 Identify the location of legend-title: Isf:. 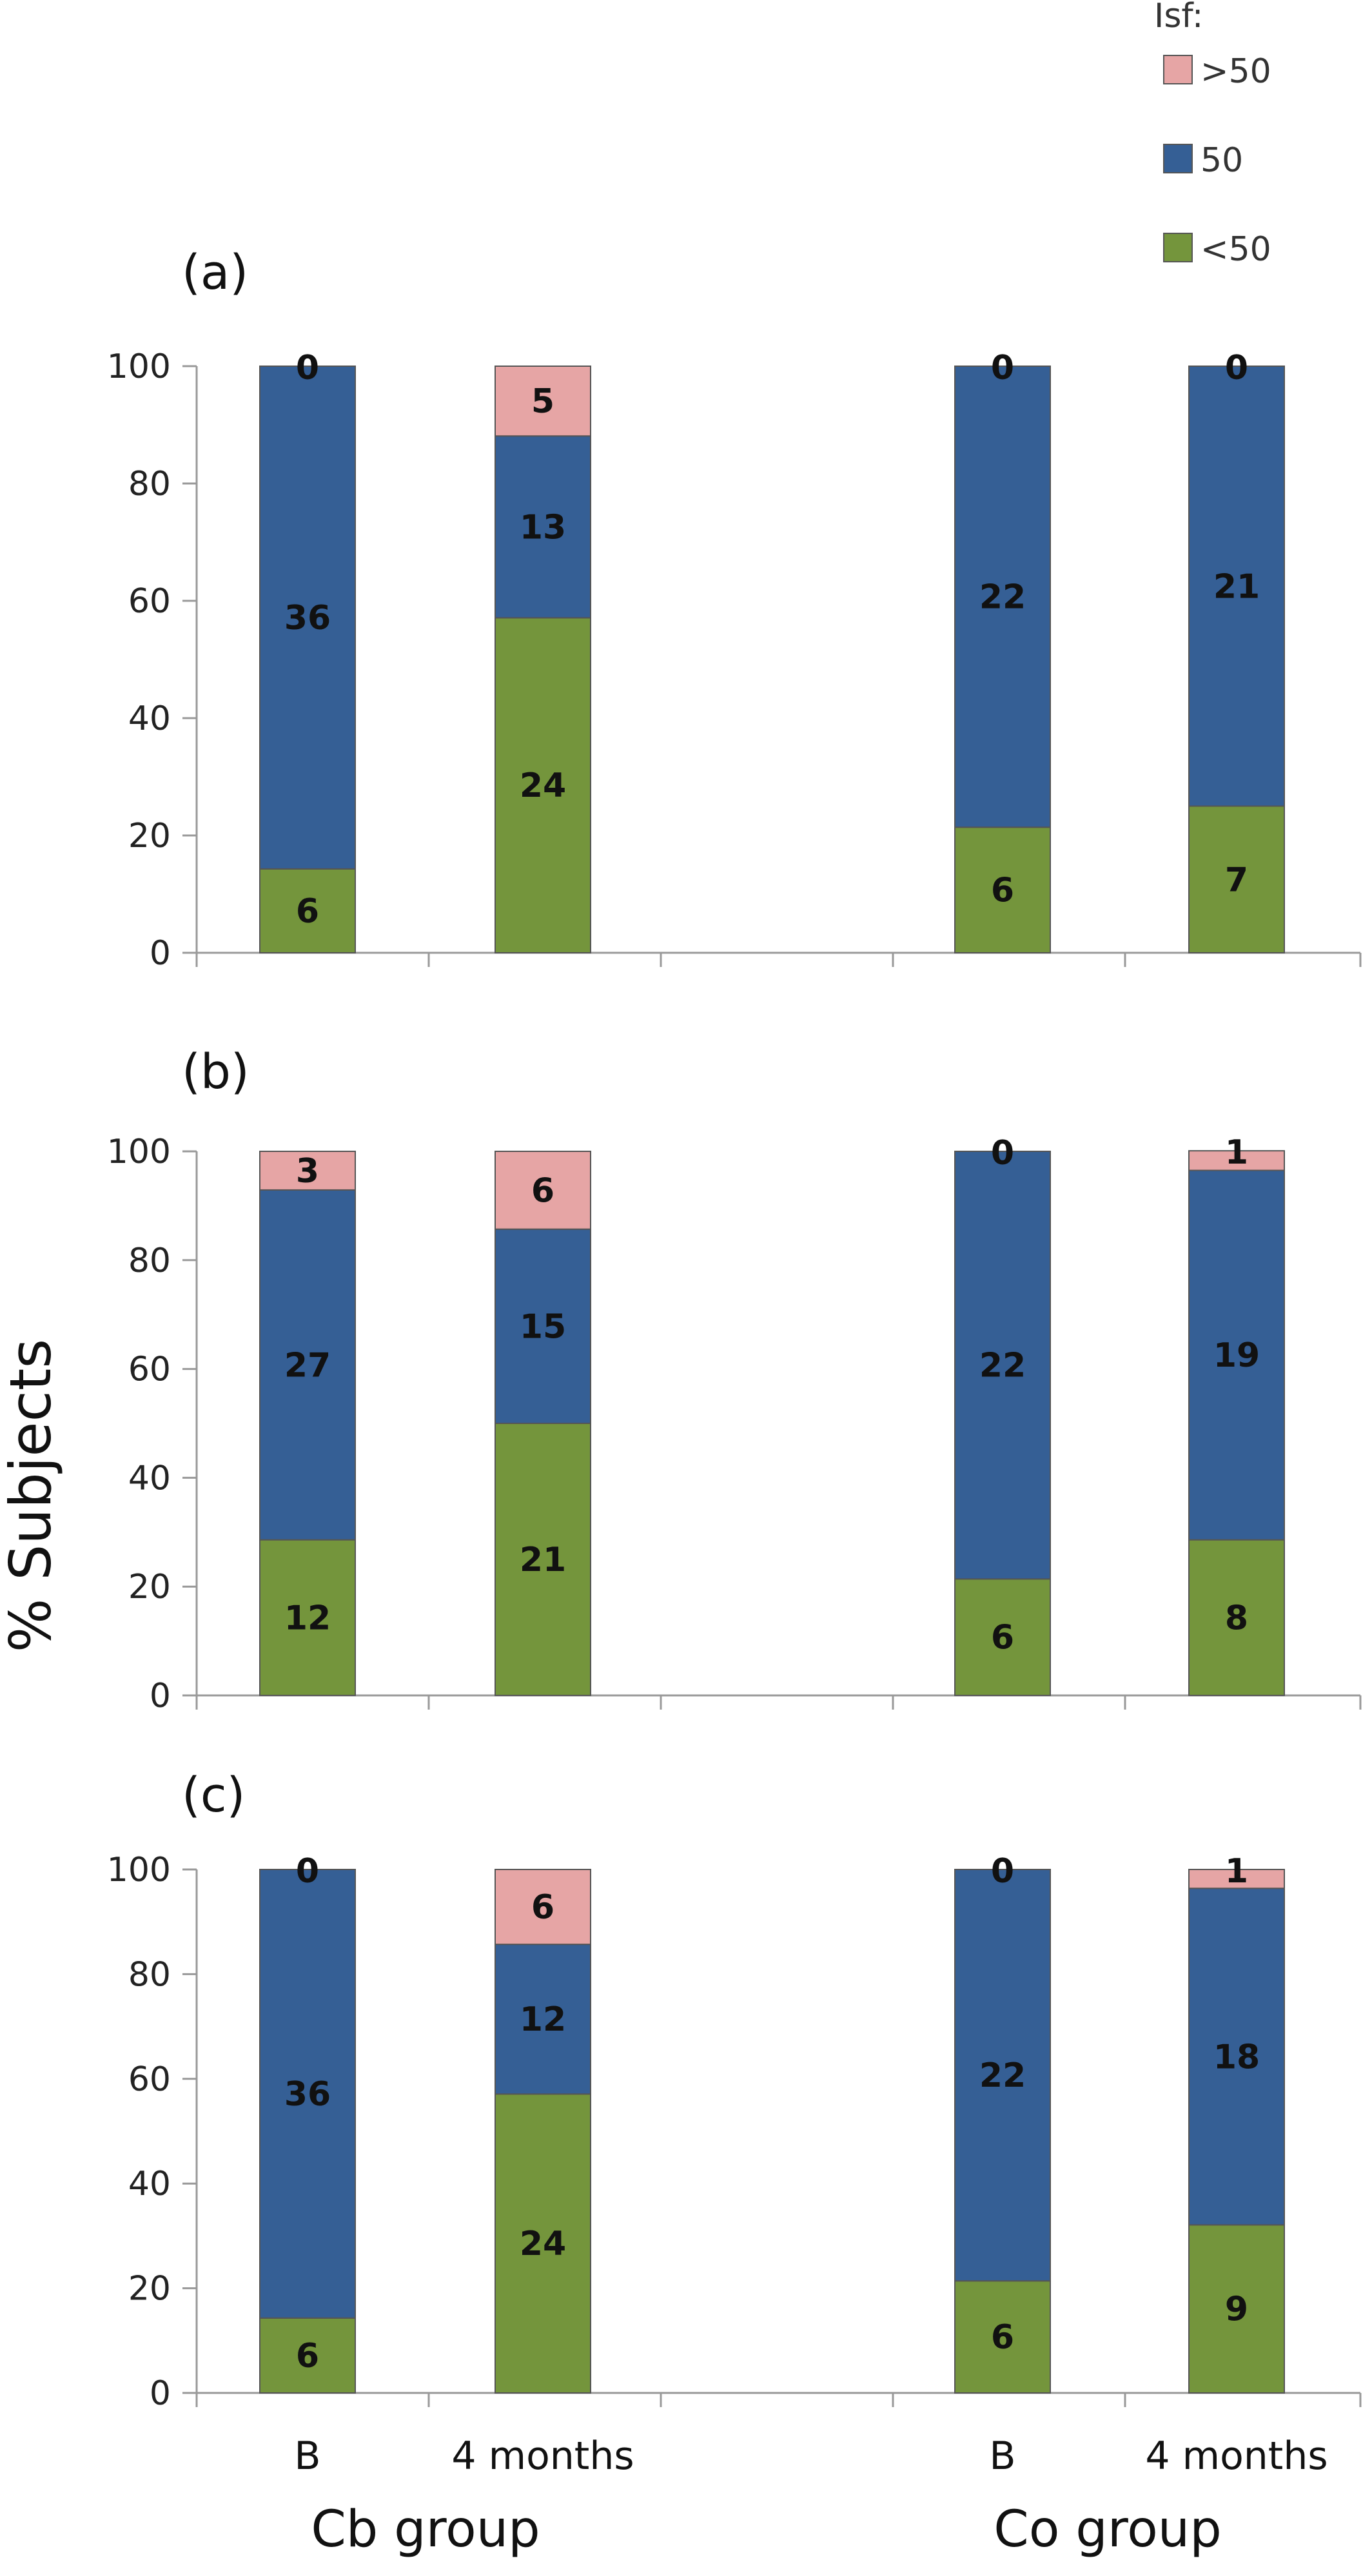
(1178, 18).